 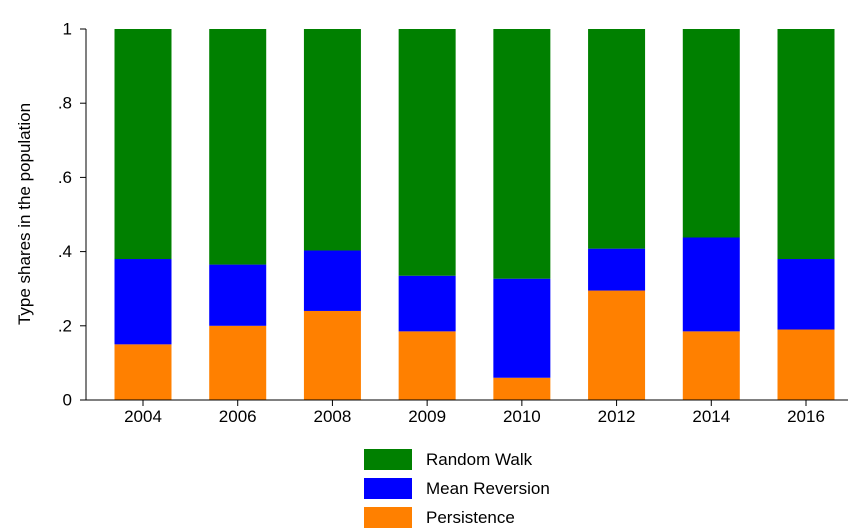 I want to click on legend: Random Walk Mean Reversion Persistence, so click(x=457, y=488).